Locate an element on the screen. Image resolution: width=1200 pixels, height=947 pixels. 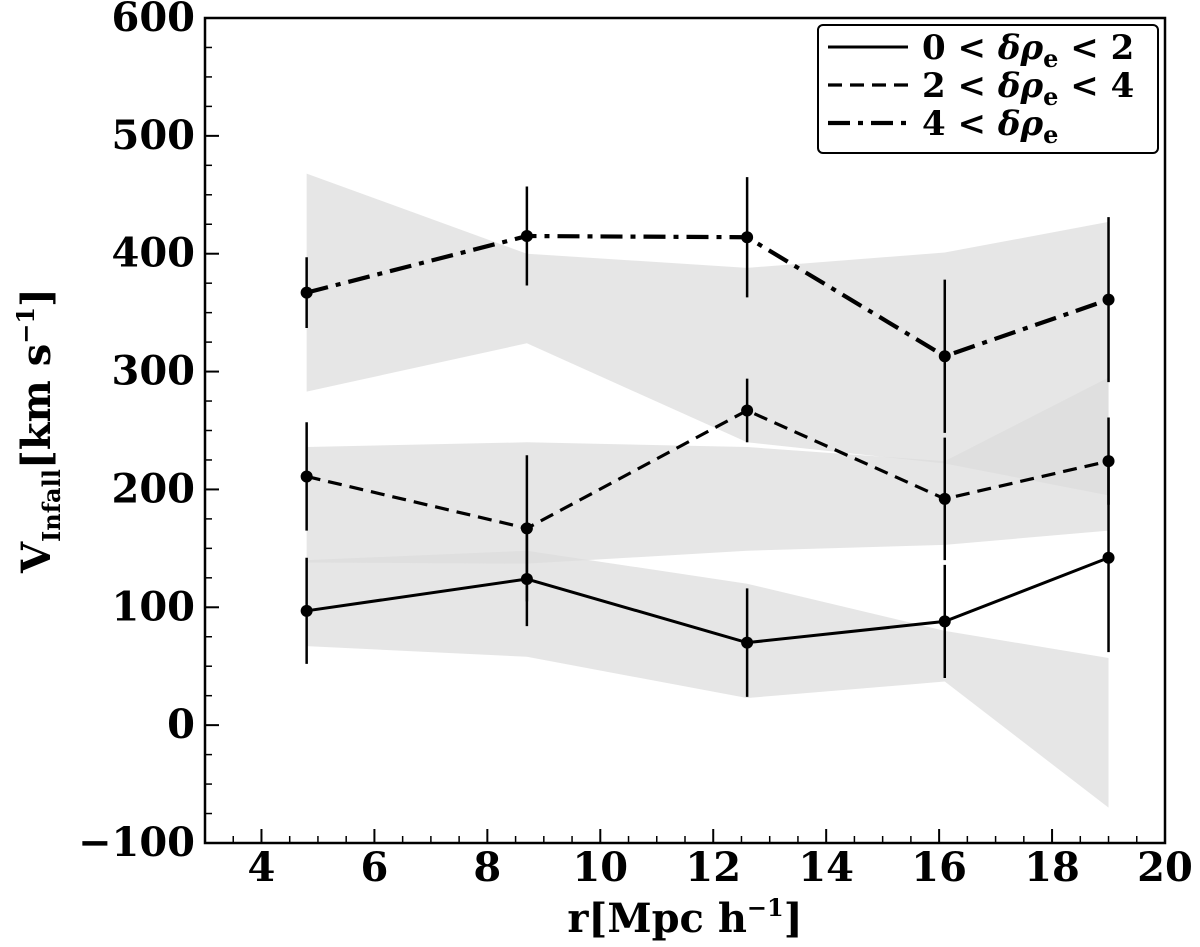
y-tick-label: 500 is located at coordinates (154, 135).